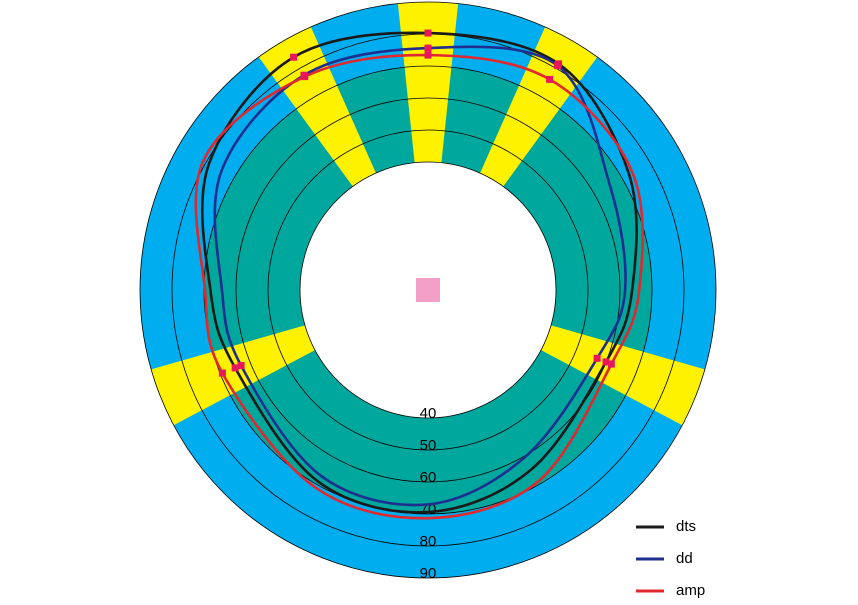 This screenshot has width=858, height=605. I want to click on r-tick-label: 80, so click(428, 541).